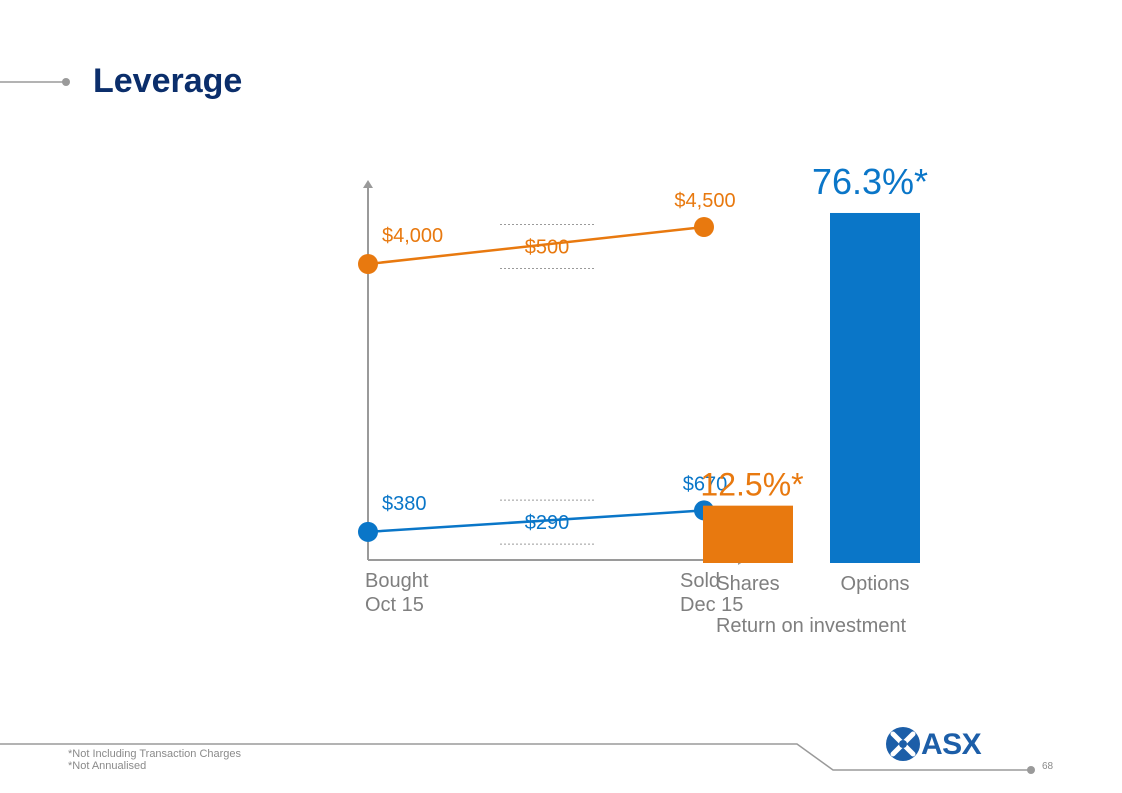 The width and height of the screenshot is (1122, 793). I want to click on slide-title: Leverage, so click(168, 81).